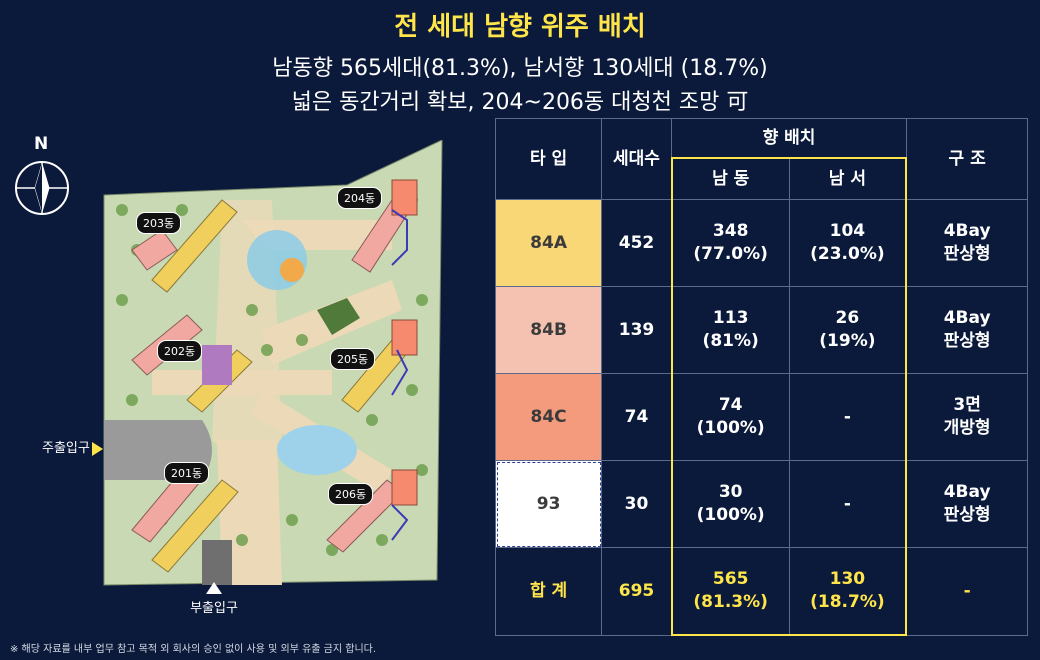 Image resolution: width=1040 pixels, height=660 pixels. What do you see at coordinates (848, 178) in the screenshot?
I see `header-southwest: 남 서` at bounding box center [848, 178].